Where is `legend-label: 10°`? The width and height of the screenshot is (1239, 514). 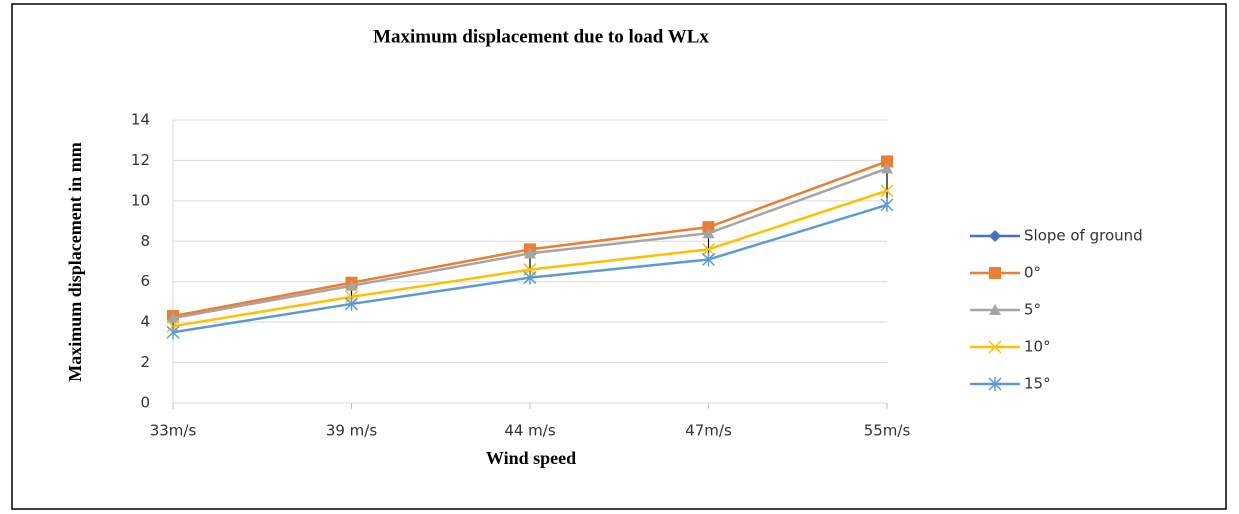
legend-label: 10° is located at coordinates (1037, 347).